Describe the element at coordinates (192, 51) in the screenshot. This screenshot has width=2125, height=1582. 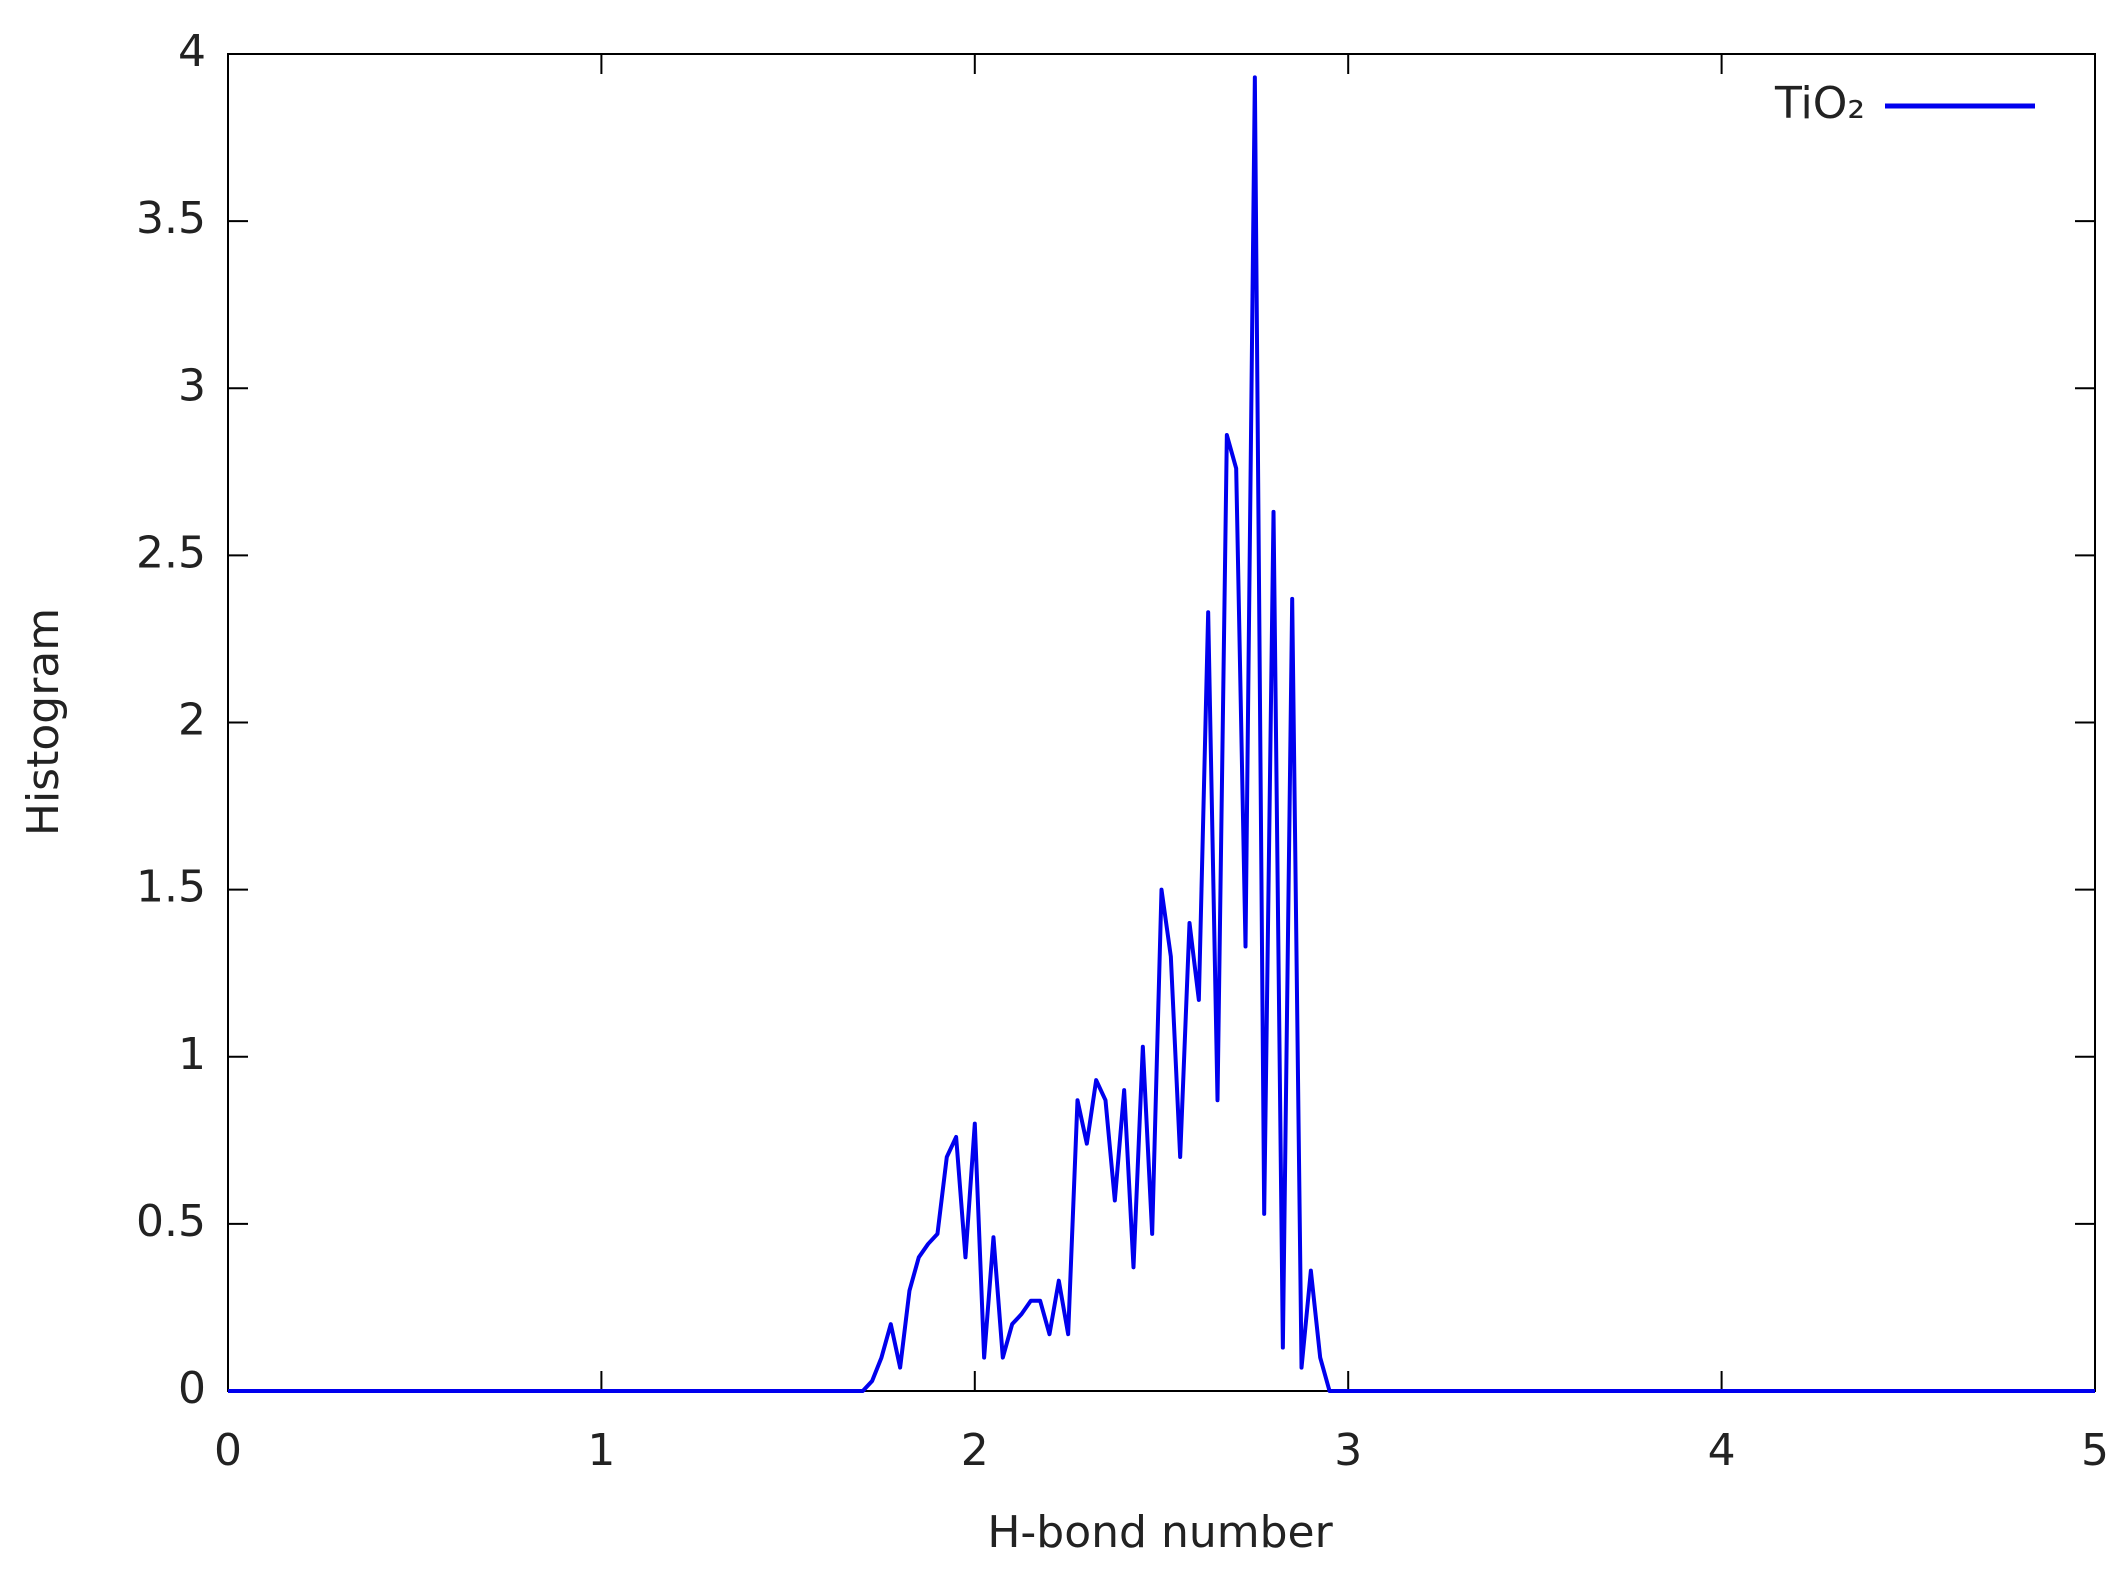
I see `y-tick-label: 4` at that location.